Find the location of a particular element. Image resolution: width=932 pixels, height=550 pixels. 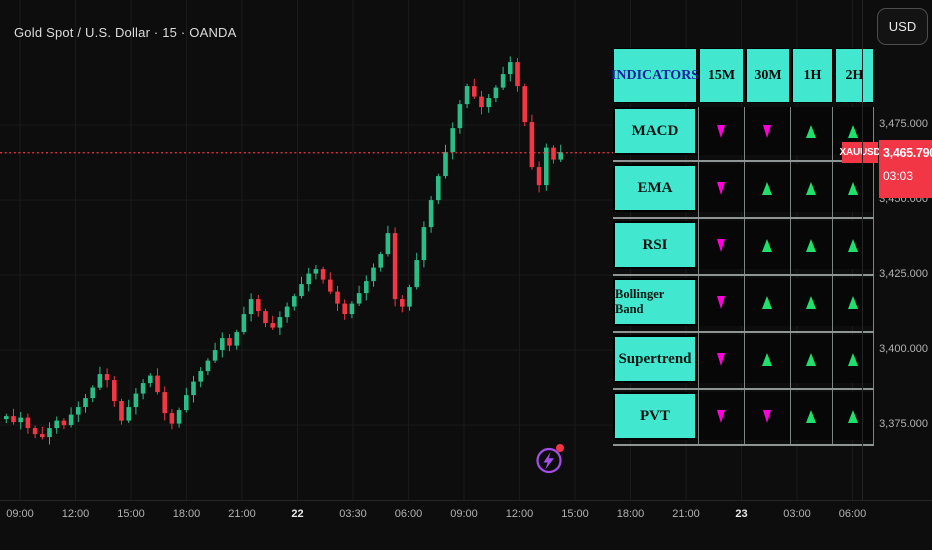

time-tick-label: 06:00 is located at coordinates (408, 514).